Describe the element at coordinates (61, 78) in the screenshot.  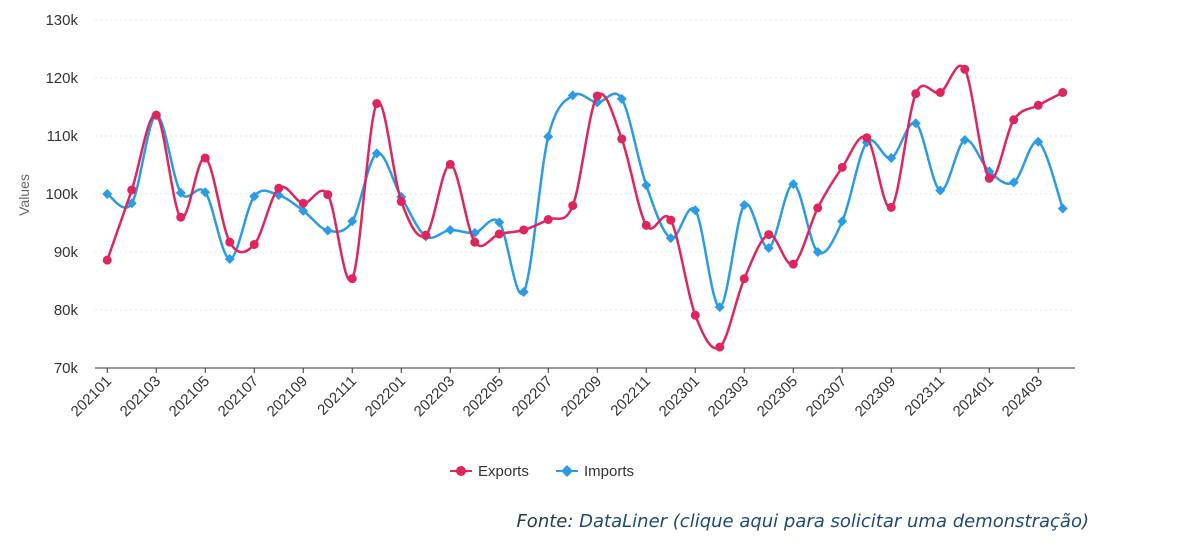
I see `y-tick-label: 120k` at that location.